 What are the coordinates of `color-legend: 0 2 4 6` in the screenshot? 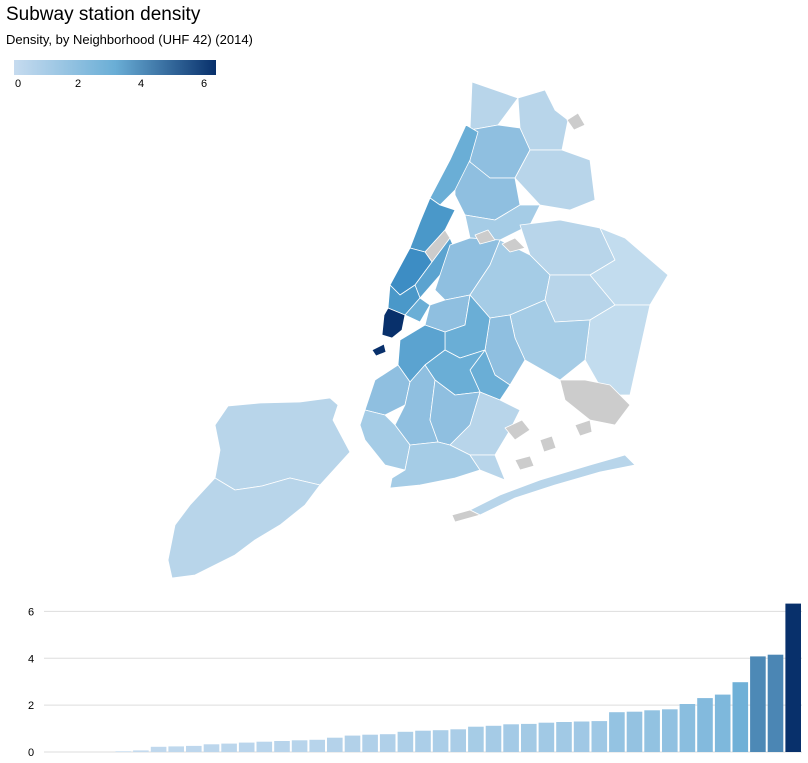 It's located at (115, 75).